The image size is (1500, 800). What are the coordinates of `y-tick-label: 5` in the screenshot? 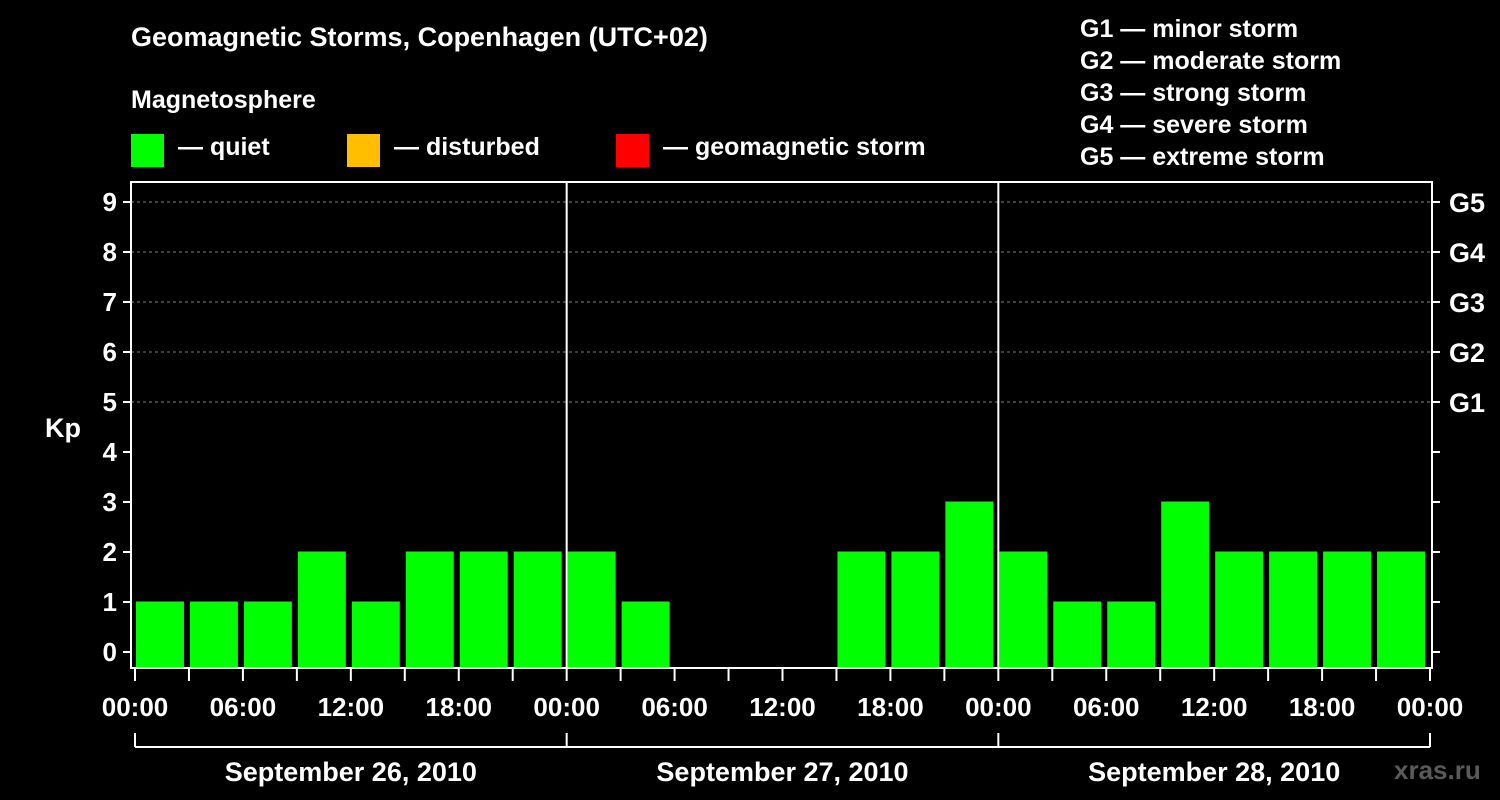 It's located at (110, 402).